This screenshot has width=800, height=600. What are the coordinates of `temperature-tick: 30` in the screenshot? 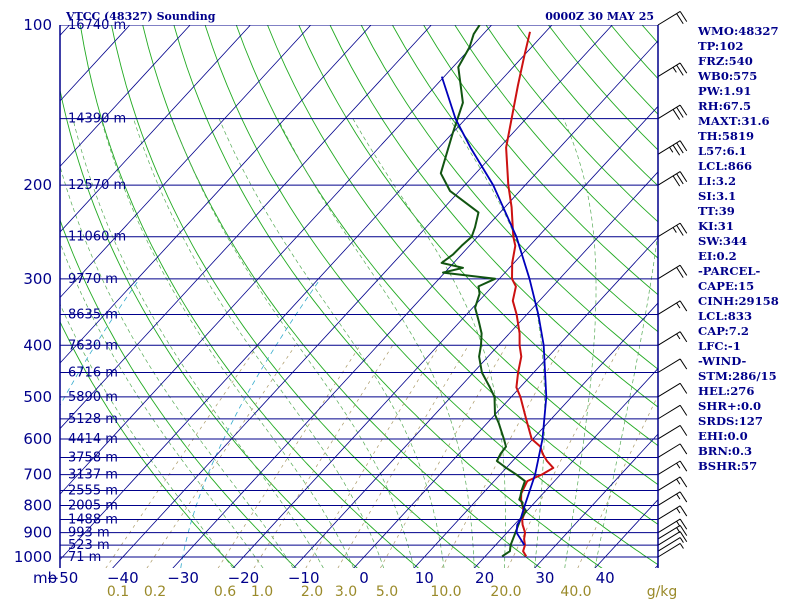 It's located at (544, 578).